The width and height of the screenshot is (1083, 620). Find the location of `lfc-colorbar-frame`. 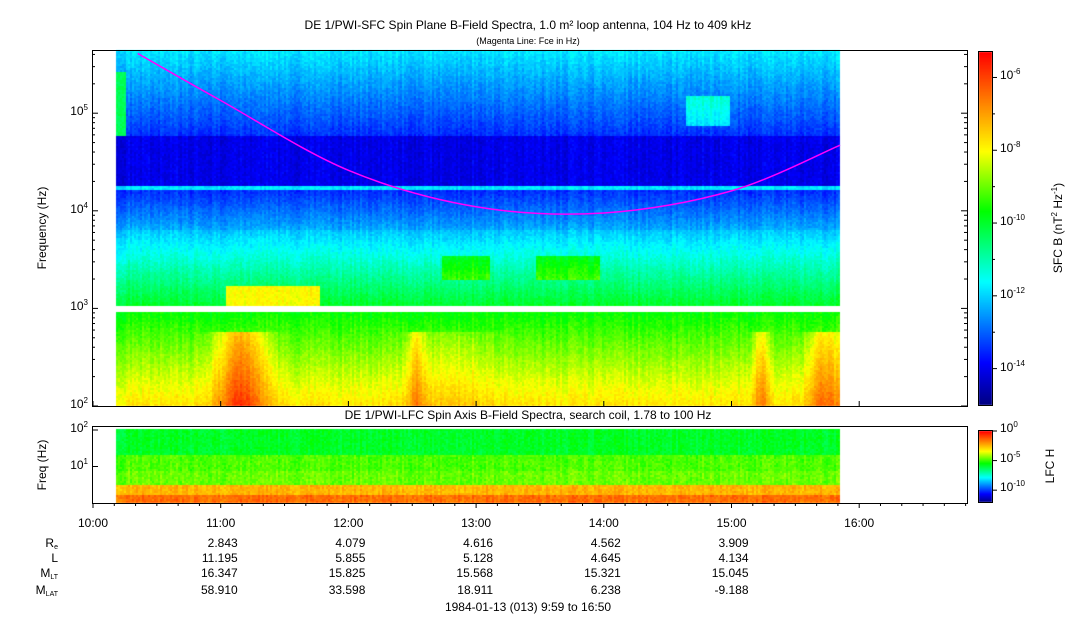

lfc-colorbar-frame is located at coordinates (985, 466).